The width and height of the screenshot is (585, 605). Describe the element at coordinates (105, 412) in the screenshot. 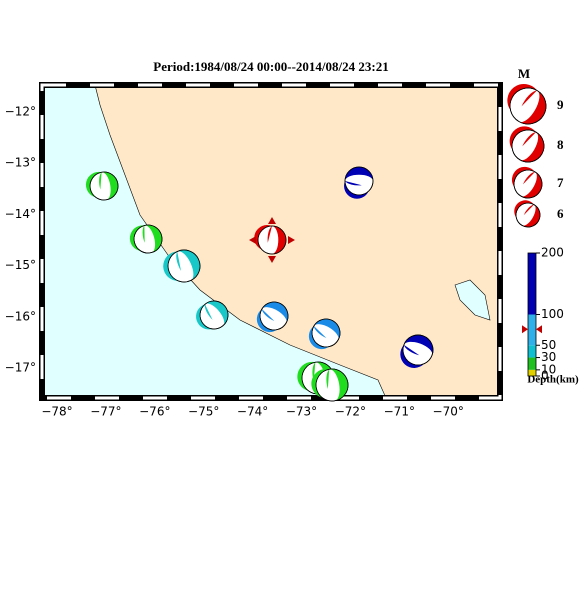

I see `lon-tick-label: −77°` at that location.